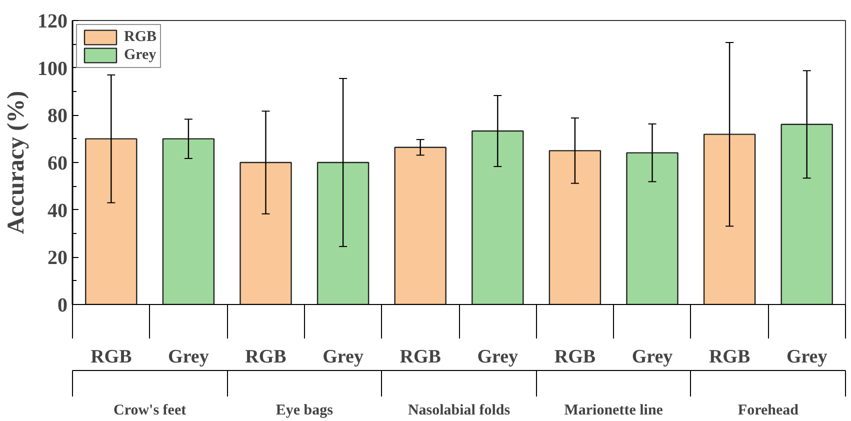 This screenshot has height=421, width=851. Describe the element at coordinates (53, 21) in the screenshot. I see `y-tick-label: 120` at that location.